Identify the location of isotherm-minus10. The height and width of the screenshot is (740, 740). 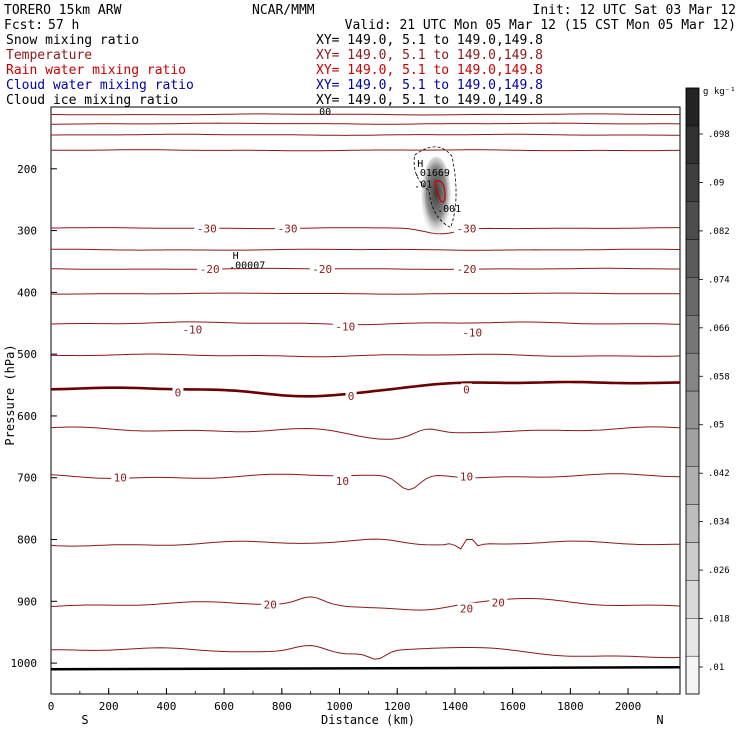
(365, 323).